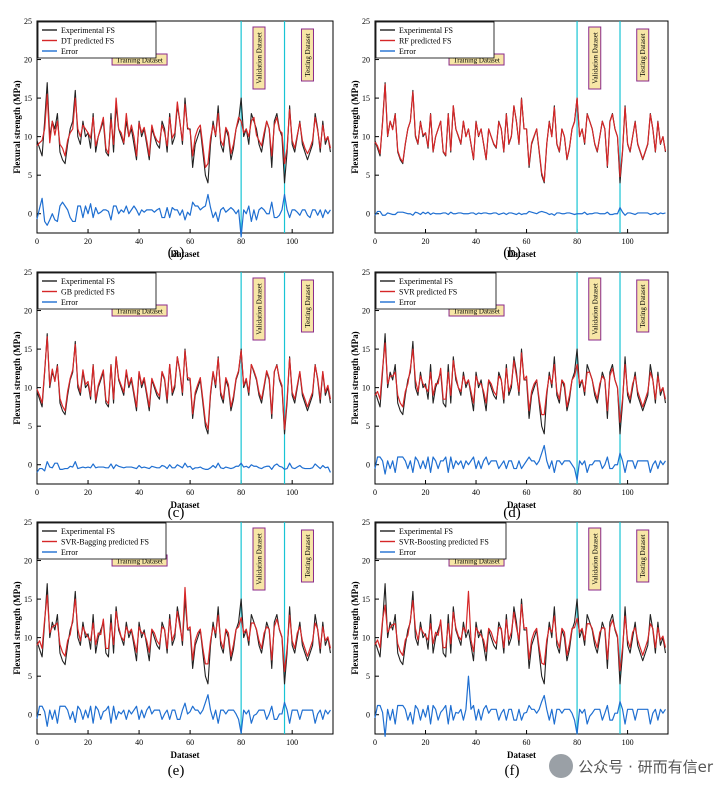 This screenshot has width=727, height=793. Describe the element at coordinates (512, 771) in the screenshot. I see `panel-label: (f)` at that location.